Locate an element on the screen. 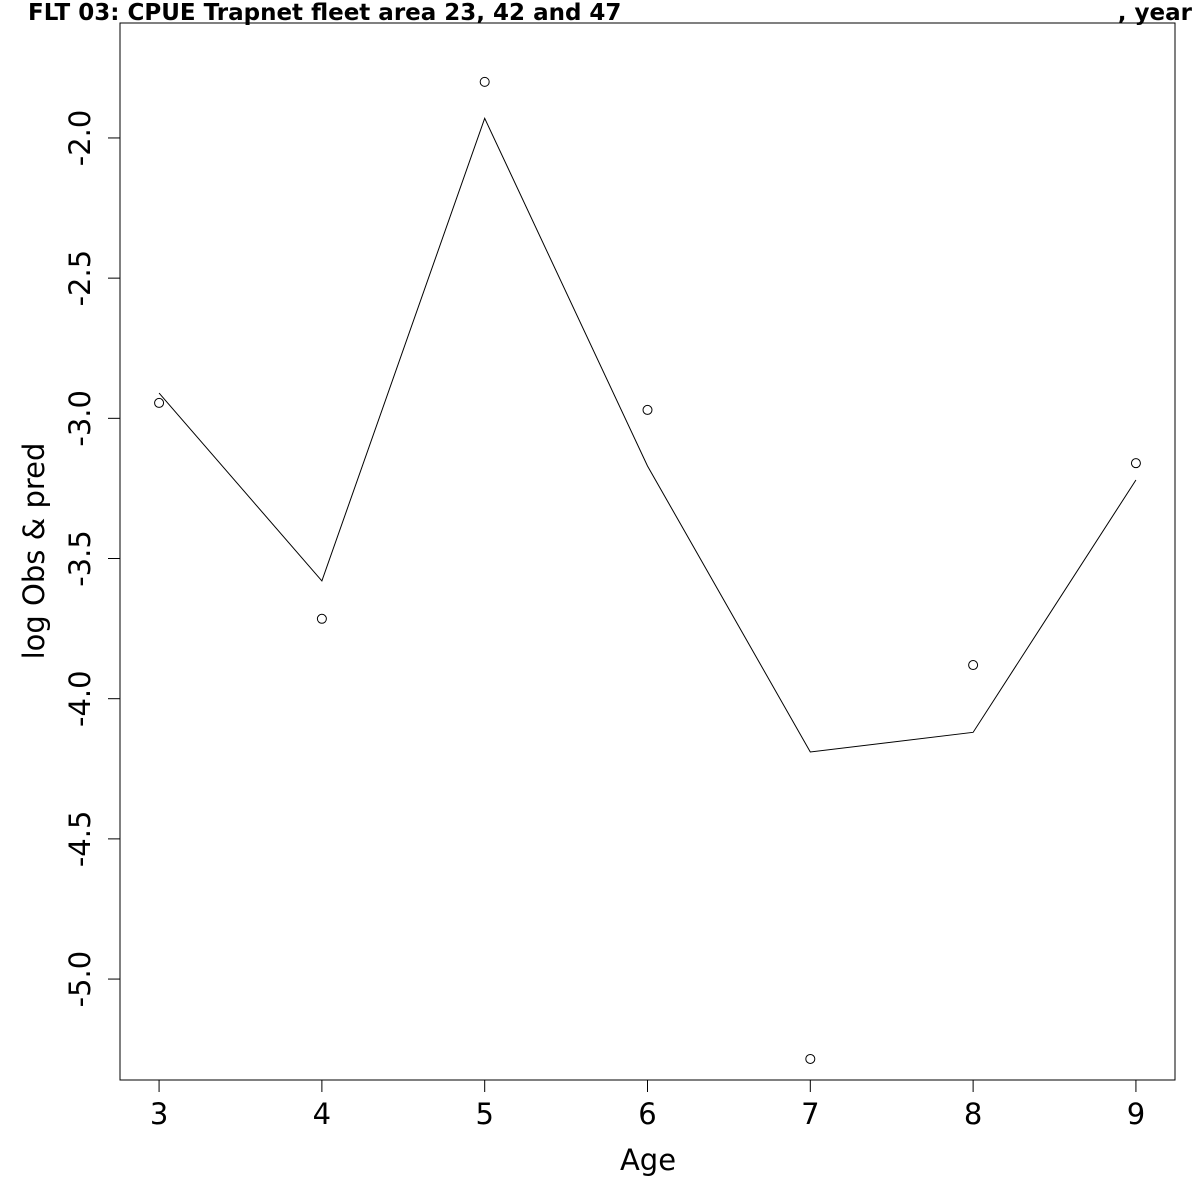  y-axis-label: log Obs & pred is located at coordinates (34, 551).